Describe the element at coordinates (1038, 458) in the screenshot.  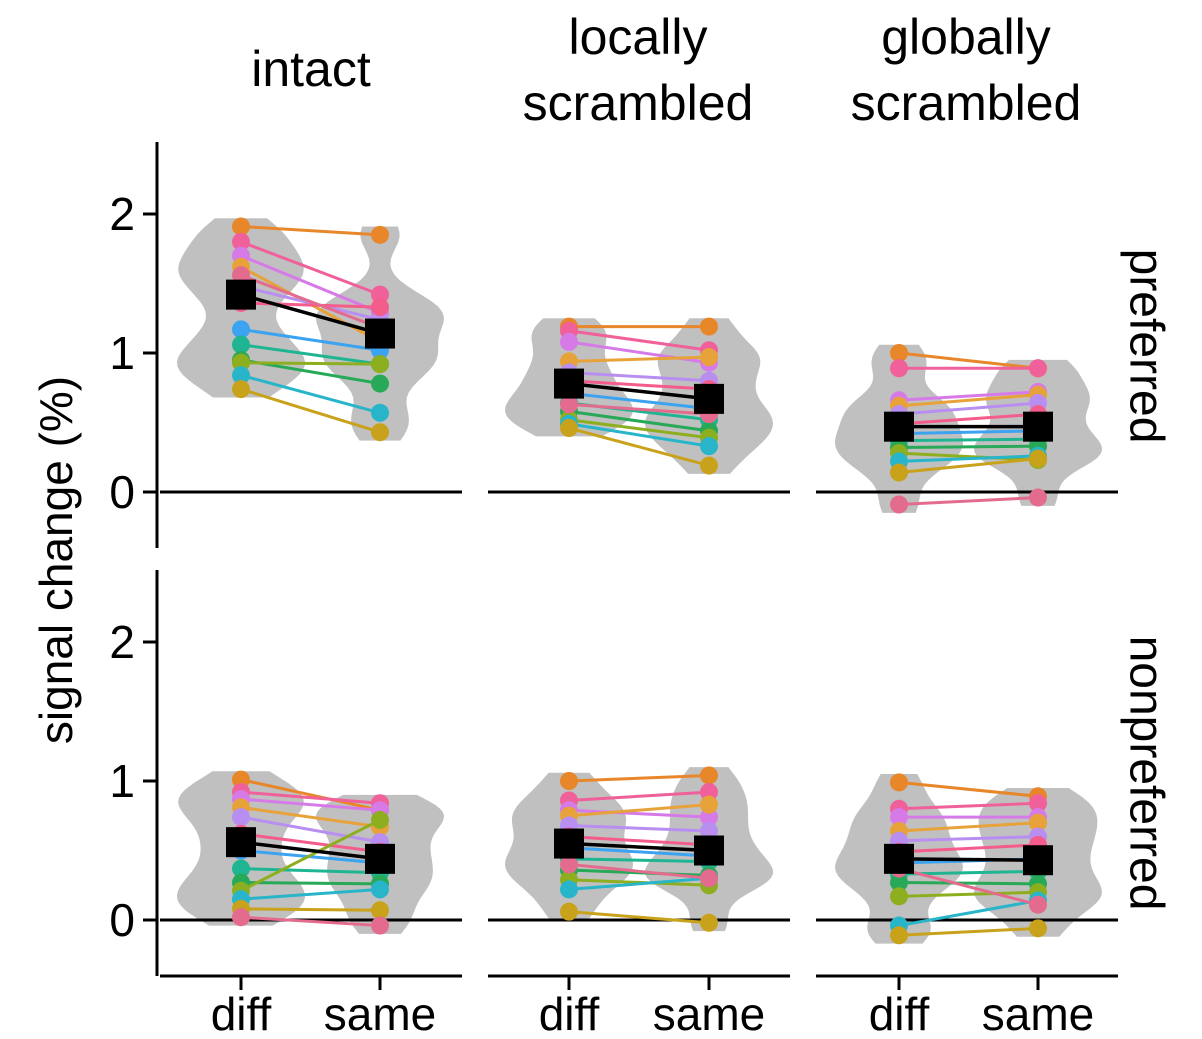
I see `subject-point-globally-scrambled-preferred-11-same` at that location.